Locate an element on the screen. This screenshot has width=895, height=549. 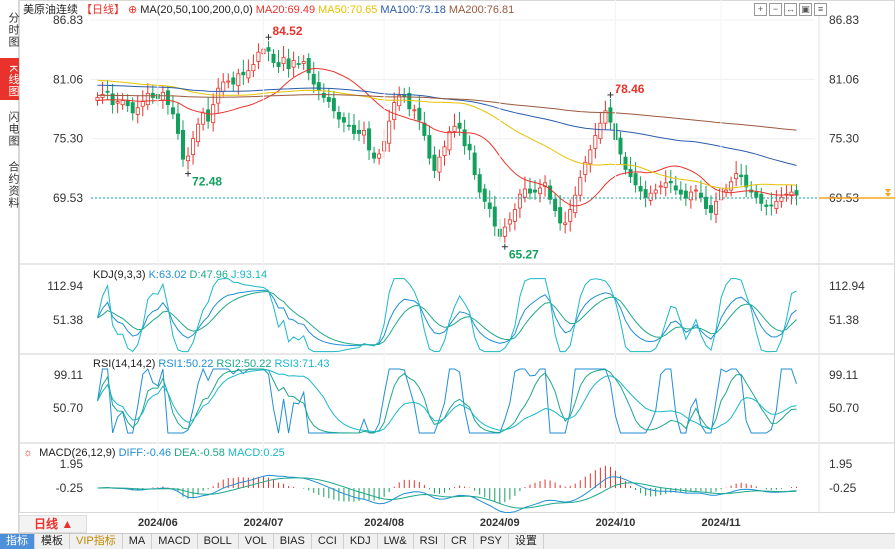
left-tab-1: K线图 is located at coordinates (9, 79).